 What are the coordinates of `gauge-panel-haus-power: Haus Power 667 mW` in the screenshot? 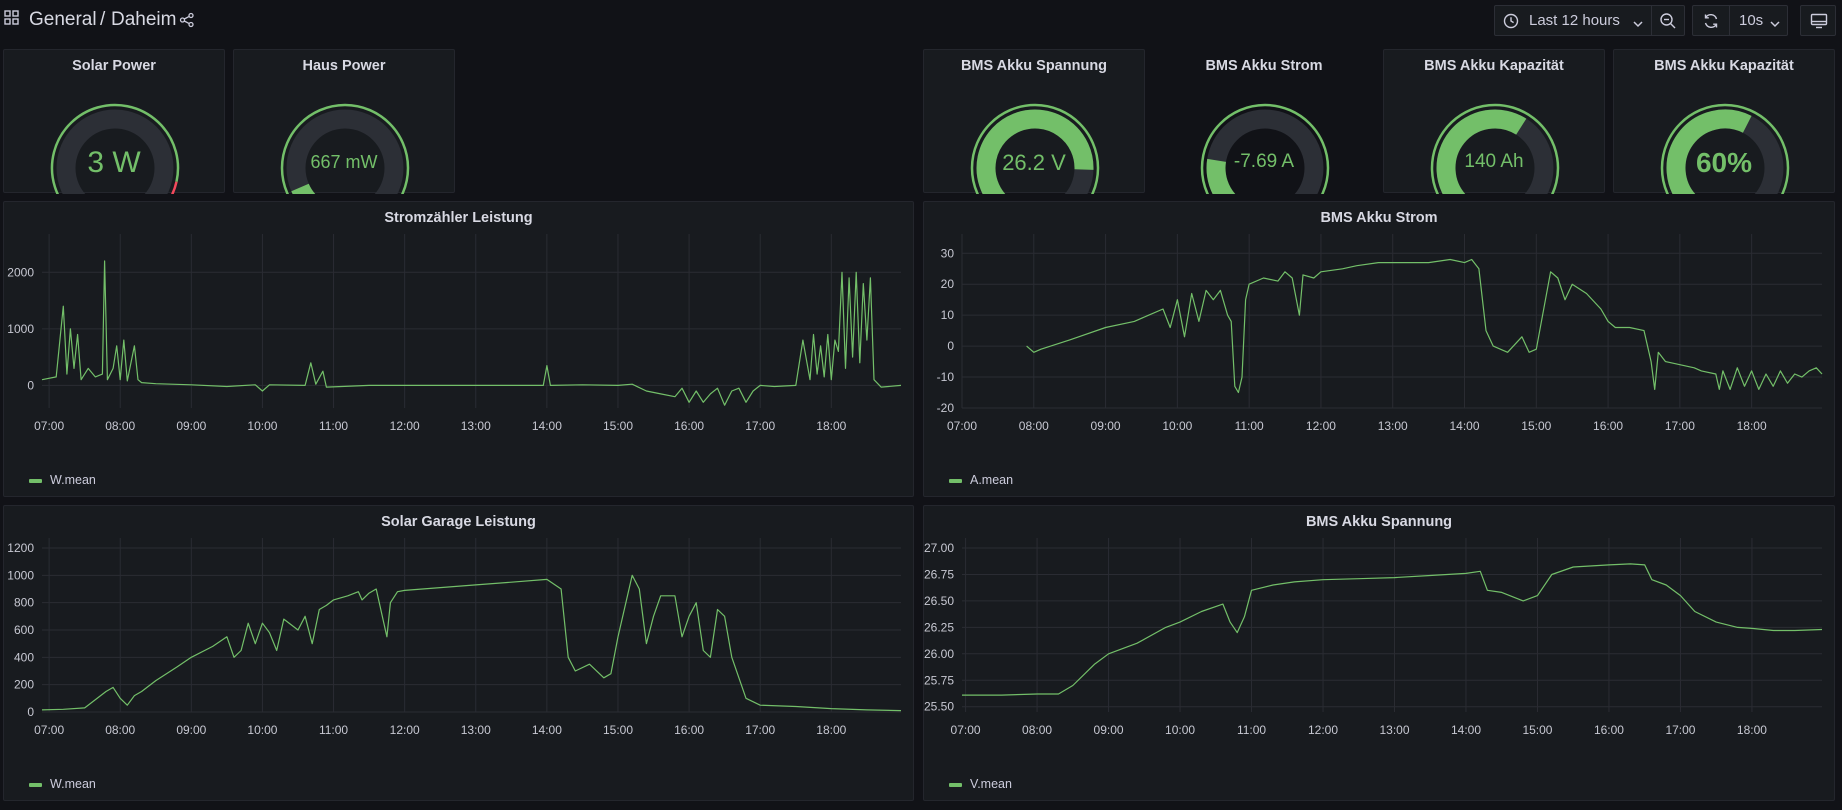 It's located at (344, 121).